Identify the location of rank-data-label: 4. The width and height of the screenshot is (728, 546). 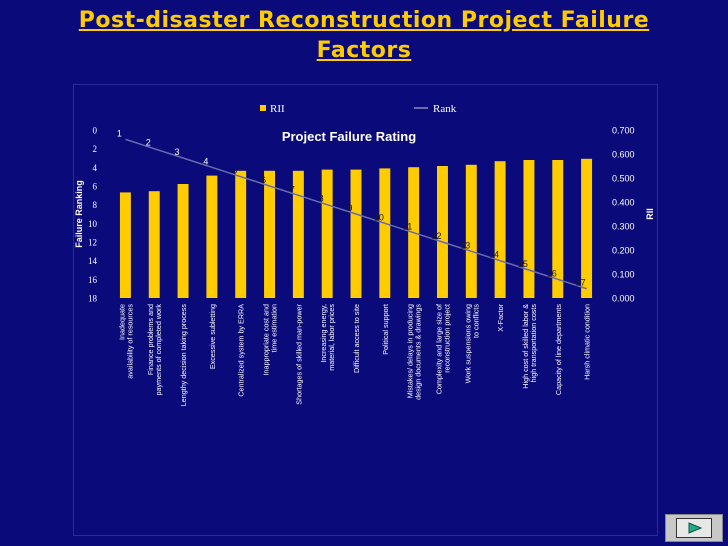
(205, 161).